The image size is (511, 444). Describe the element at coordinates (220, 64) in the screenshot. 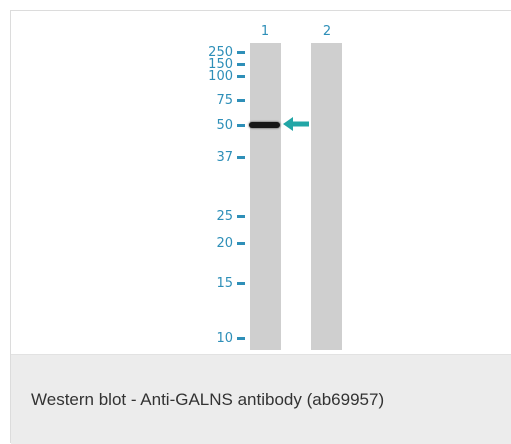

I see `marker-label-150: 150` at that location.